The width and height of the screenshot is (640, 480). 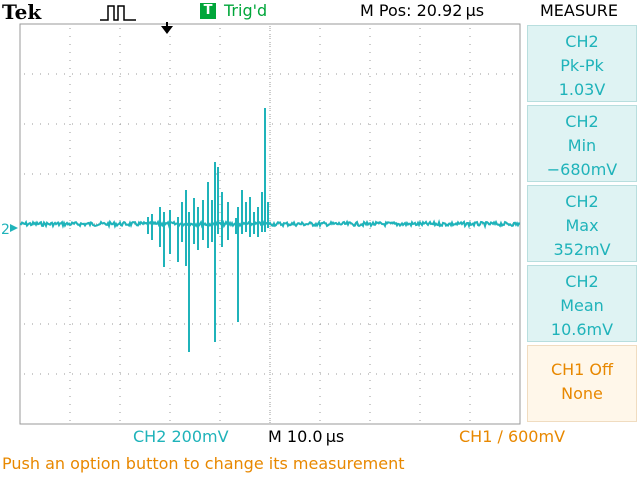 I want to click on measure-2-type: Min, so click(x=582, y=145).